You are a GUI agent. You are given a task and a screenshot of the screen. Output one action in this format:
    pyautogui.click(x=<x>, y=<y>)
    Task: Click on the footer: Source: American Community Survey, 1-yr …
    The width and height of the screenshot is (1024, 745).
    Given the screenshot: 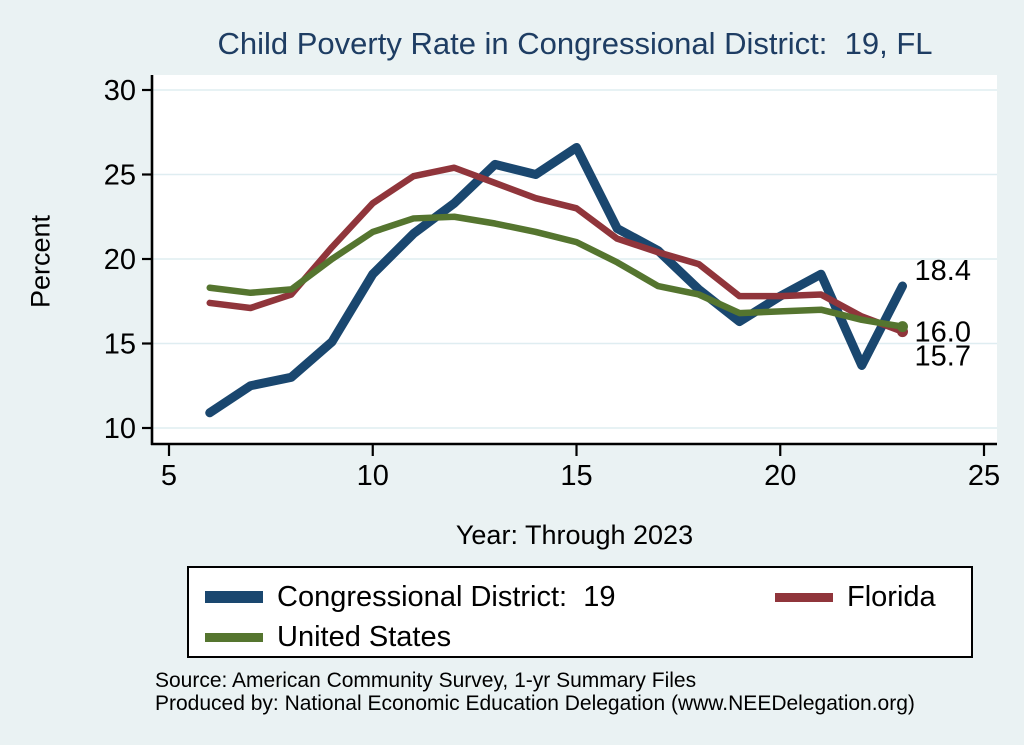 What is the action you would take?
    pyautogui.click(x=535, y=692)
    